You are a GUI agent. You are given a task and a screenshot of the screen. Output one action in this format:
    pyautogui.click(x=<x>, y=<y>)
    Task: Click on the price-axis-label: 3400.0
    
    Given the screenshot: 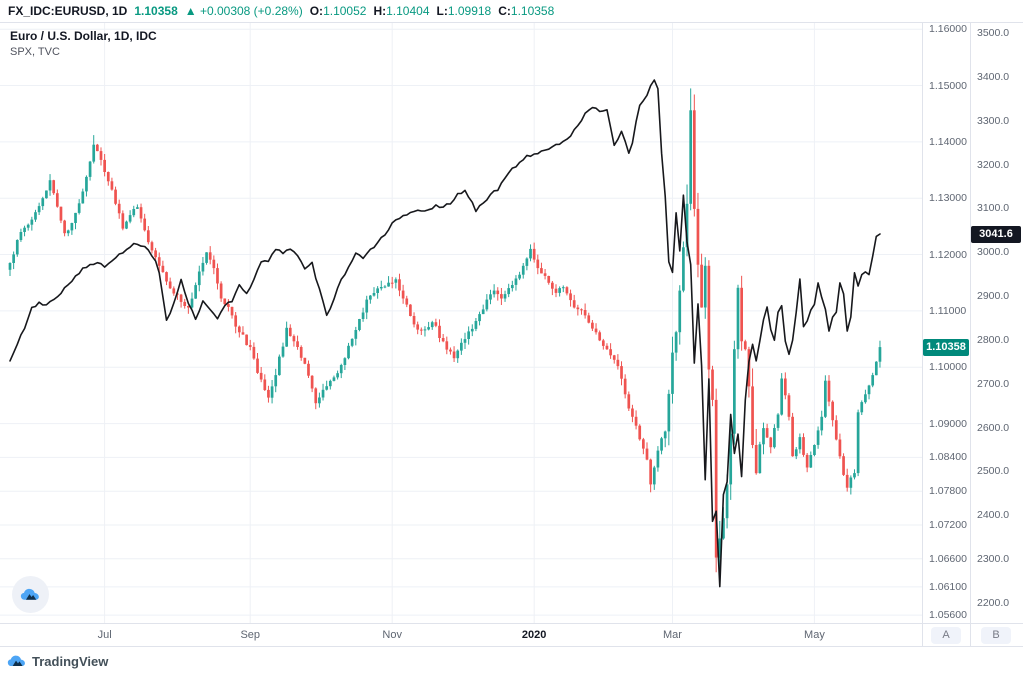 What is the action you would take?
    pyautogui.click(x=993, y=76)
    